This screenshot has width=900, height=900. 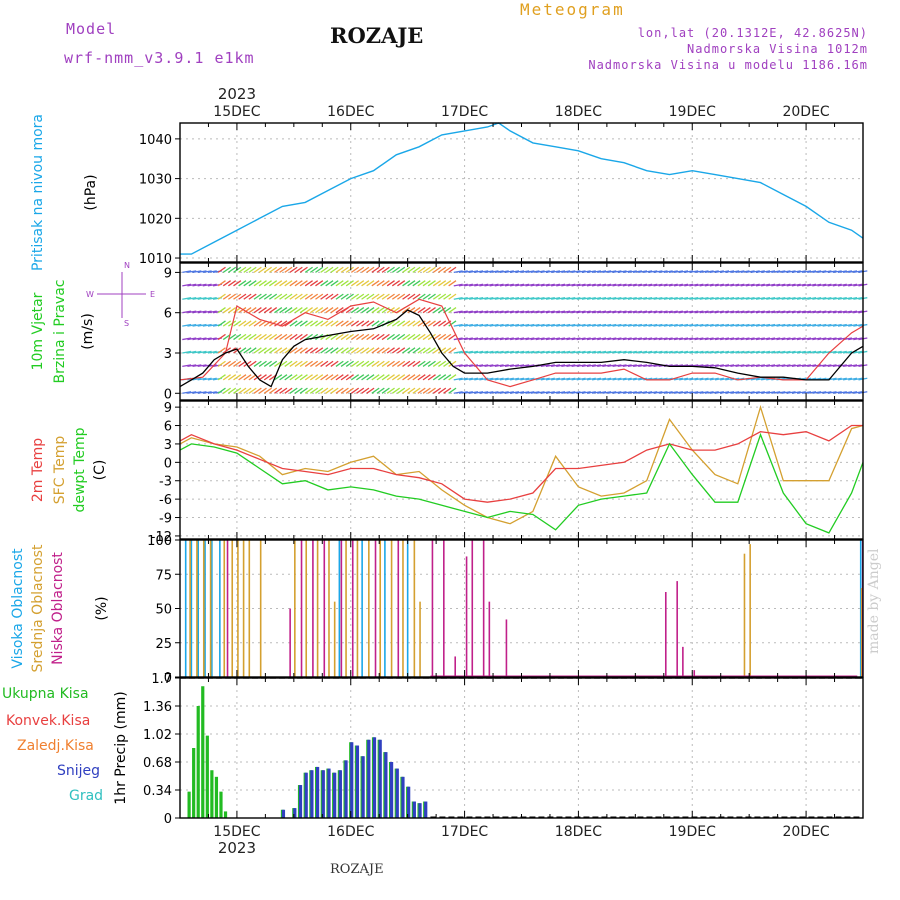 What do you see at coordinates (522, 188) in the screenshot?
I see `pressure-line` at bounding box center [522, 188].